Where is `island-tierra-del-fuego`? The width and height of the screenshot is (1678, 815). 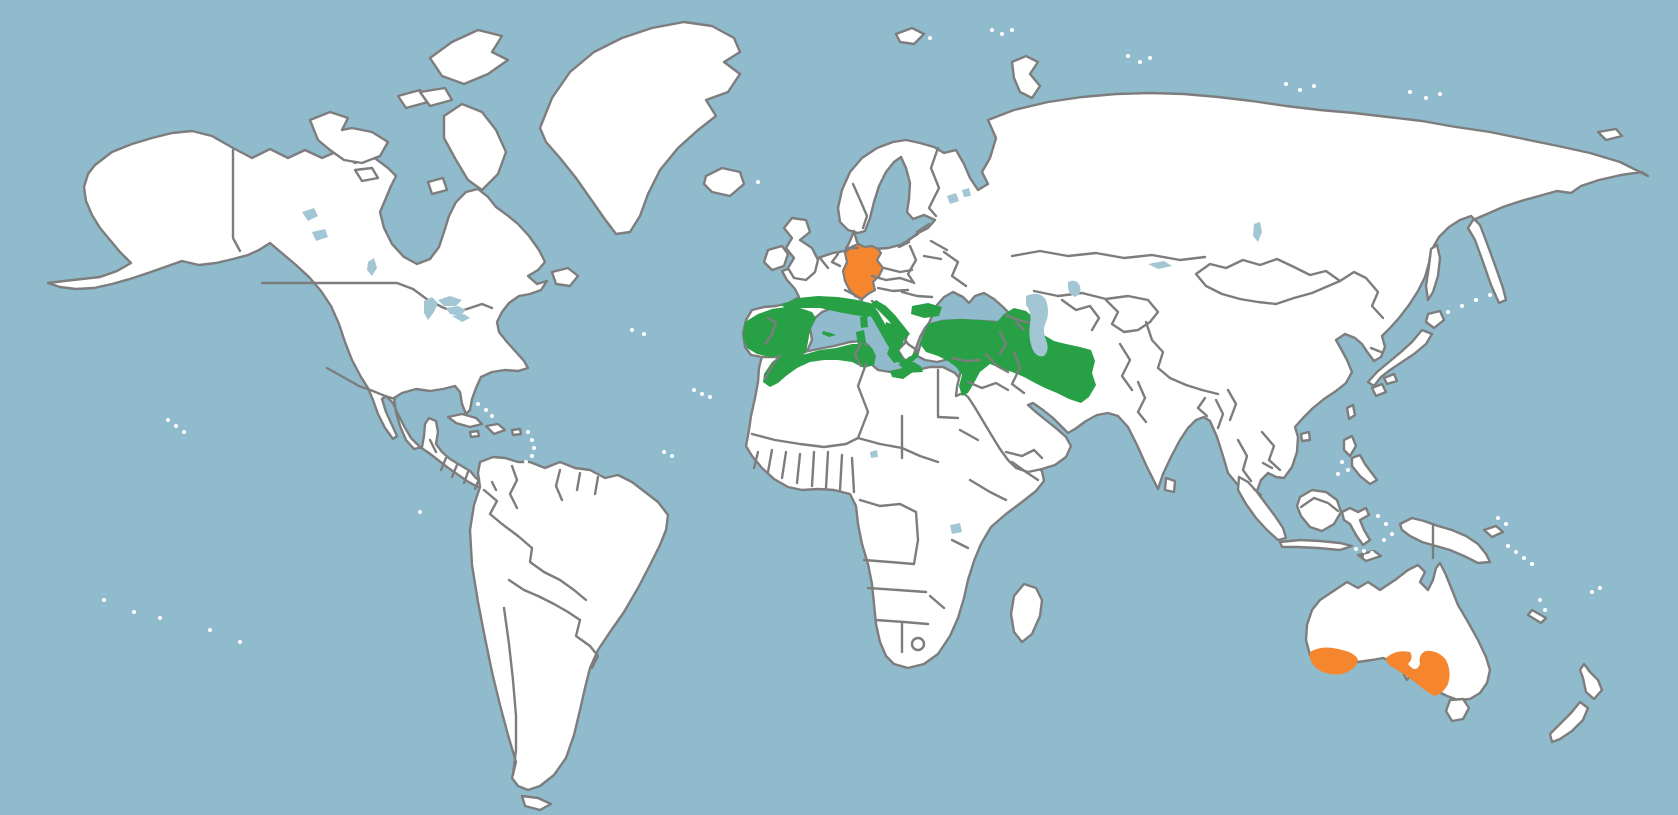
island-tierra-del-fuego is located at coordinates (536, 803).